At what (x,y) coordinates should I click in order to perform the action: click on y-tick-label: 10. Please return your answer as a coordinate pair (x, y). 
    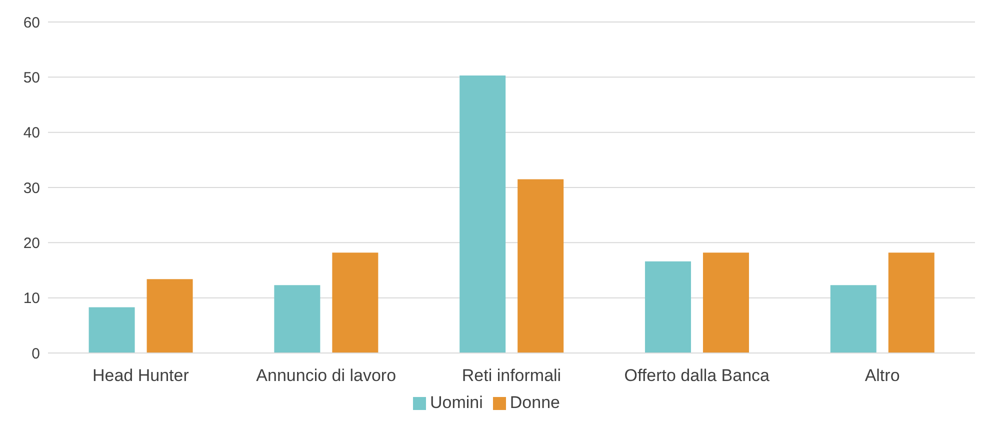
    Looking at the image, I should click on (31, 299).